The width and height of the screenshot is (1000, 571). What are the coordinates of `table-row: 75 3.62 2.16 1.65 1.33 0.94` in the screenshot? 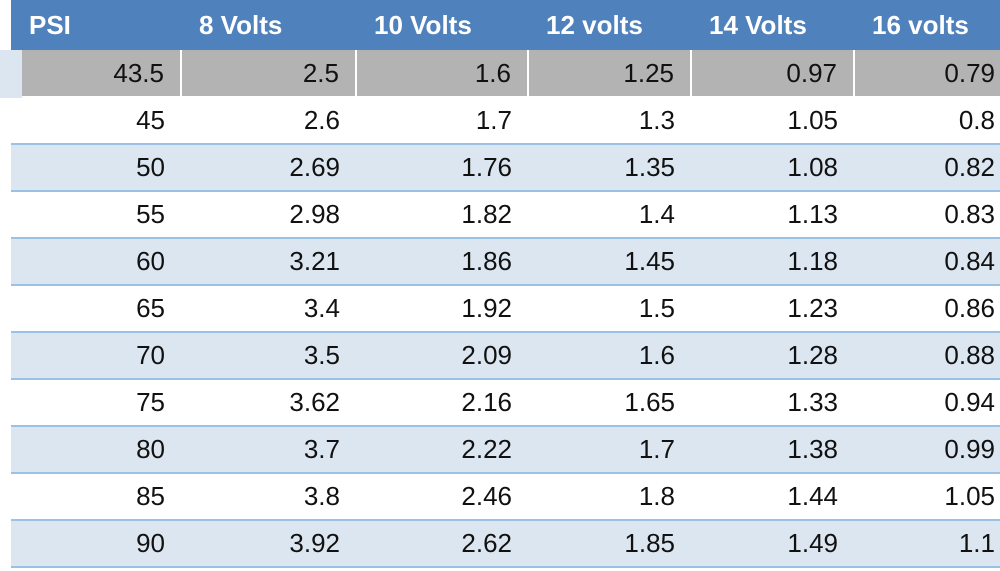 It's located at (505, 403).